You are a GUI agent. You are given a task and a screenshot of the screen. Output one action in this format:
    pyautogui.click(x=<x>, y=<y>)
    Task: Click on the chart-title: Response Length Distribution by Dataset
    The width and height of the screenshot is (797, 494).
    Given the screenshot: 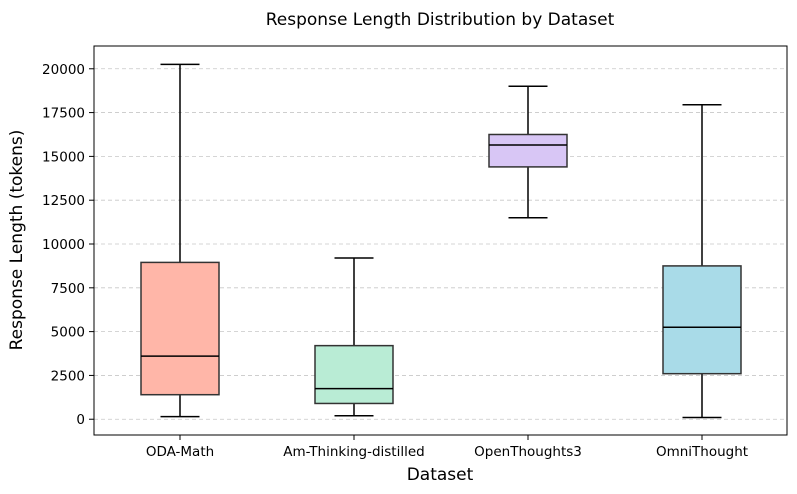 What is the action you would take?
    pyautogui.click(x=440, y=20)
    